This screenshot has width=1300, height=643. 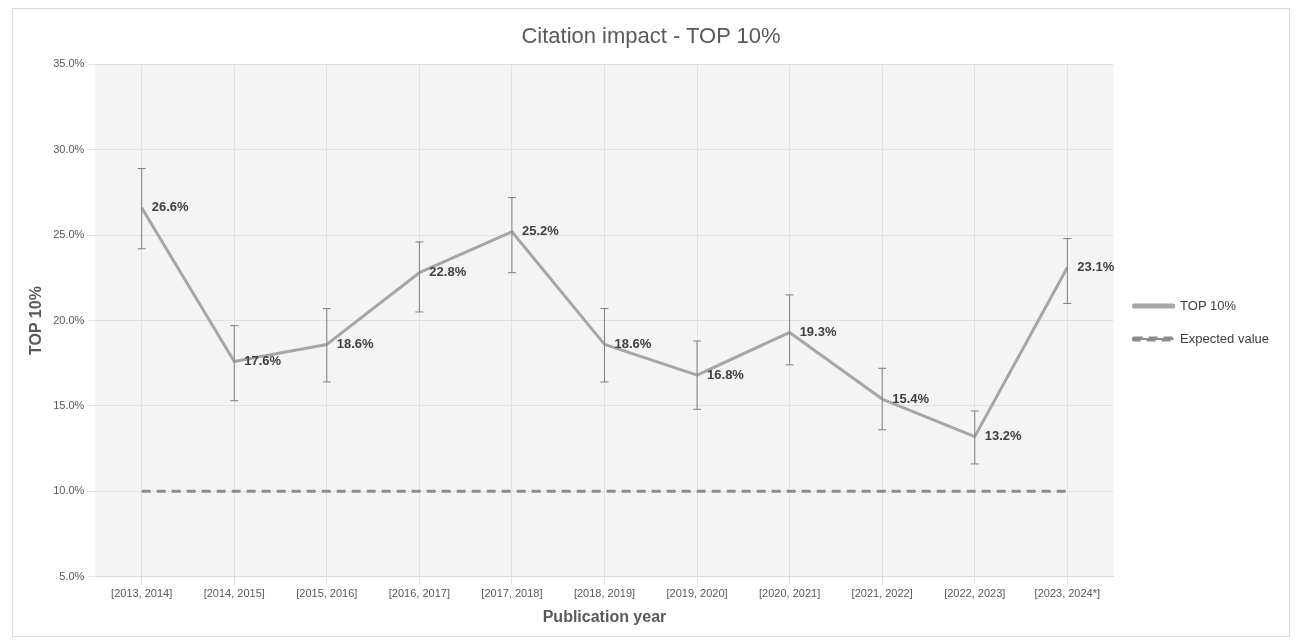 What do you see at coordinates (69, 234) in the screenshot?
I see `y-tick-label: 25.0%` at bounding box center [69, 234].